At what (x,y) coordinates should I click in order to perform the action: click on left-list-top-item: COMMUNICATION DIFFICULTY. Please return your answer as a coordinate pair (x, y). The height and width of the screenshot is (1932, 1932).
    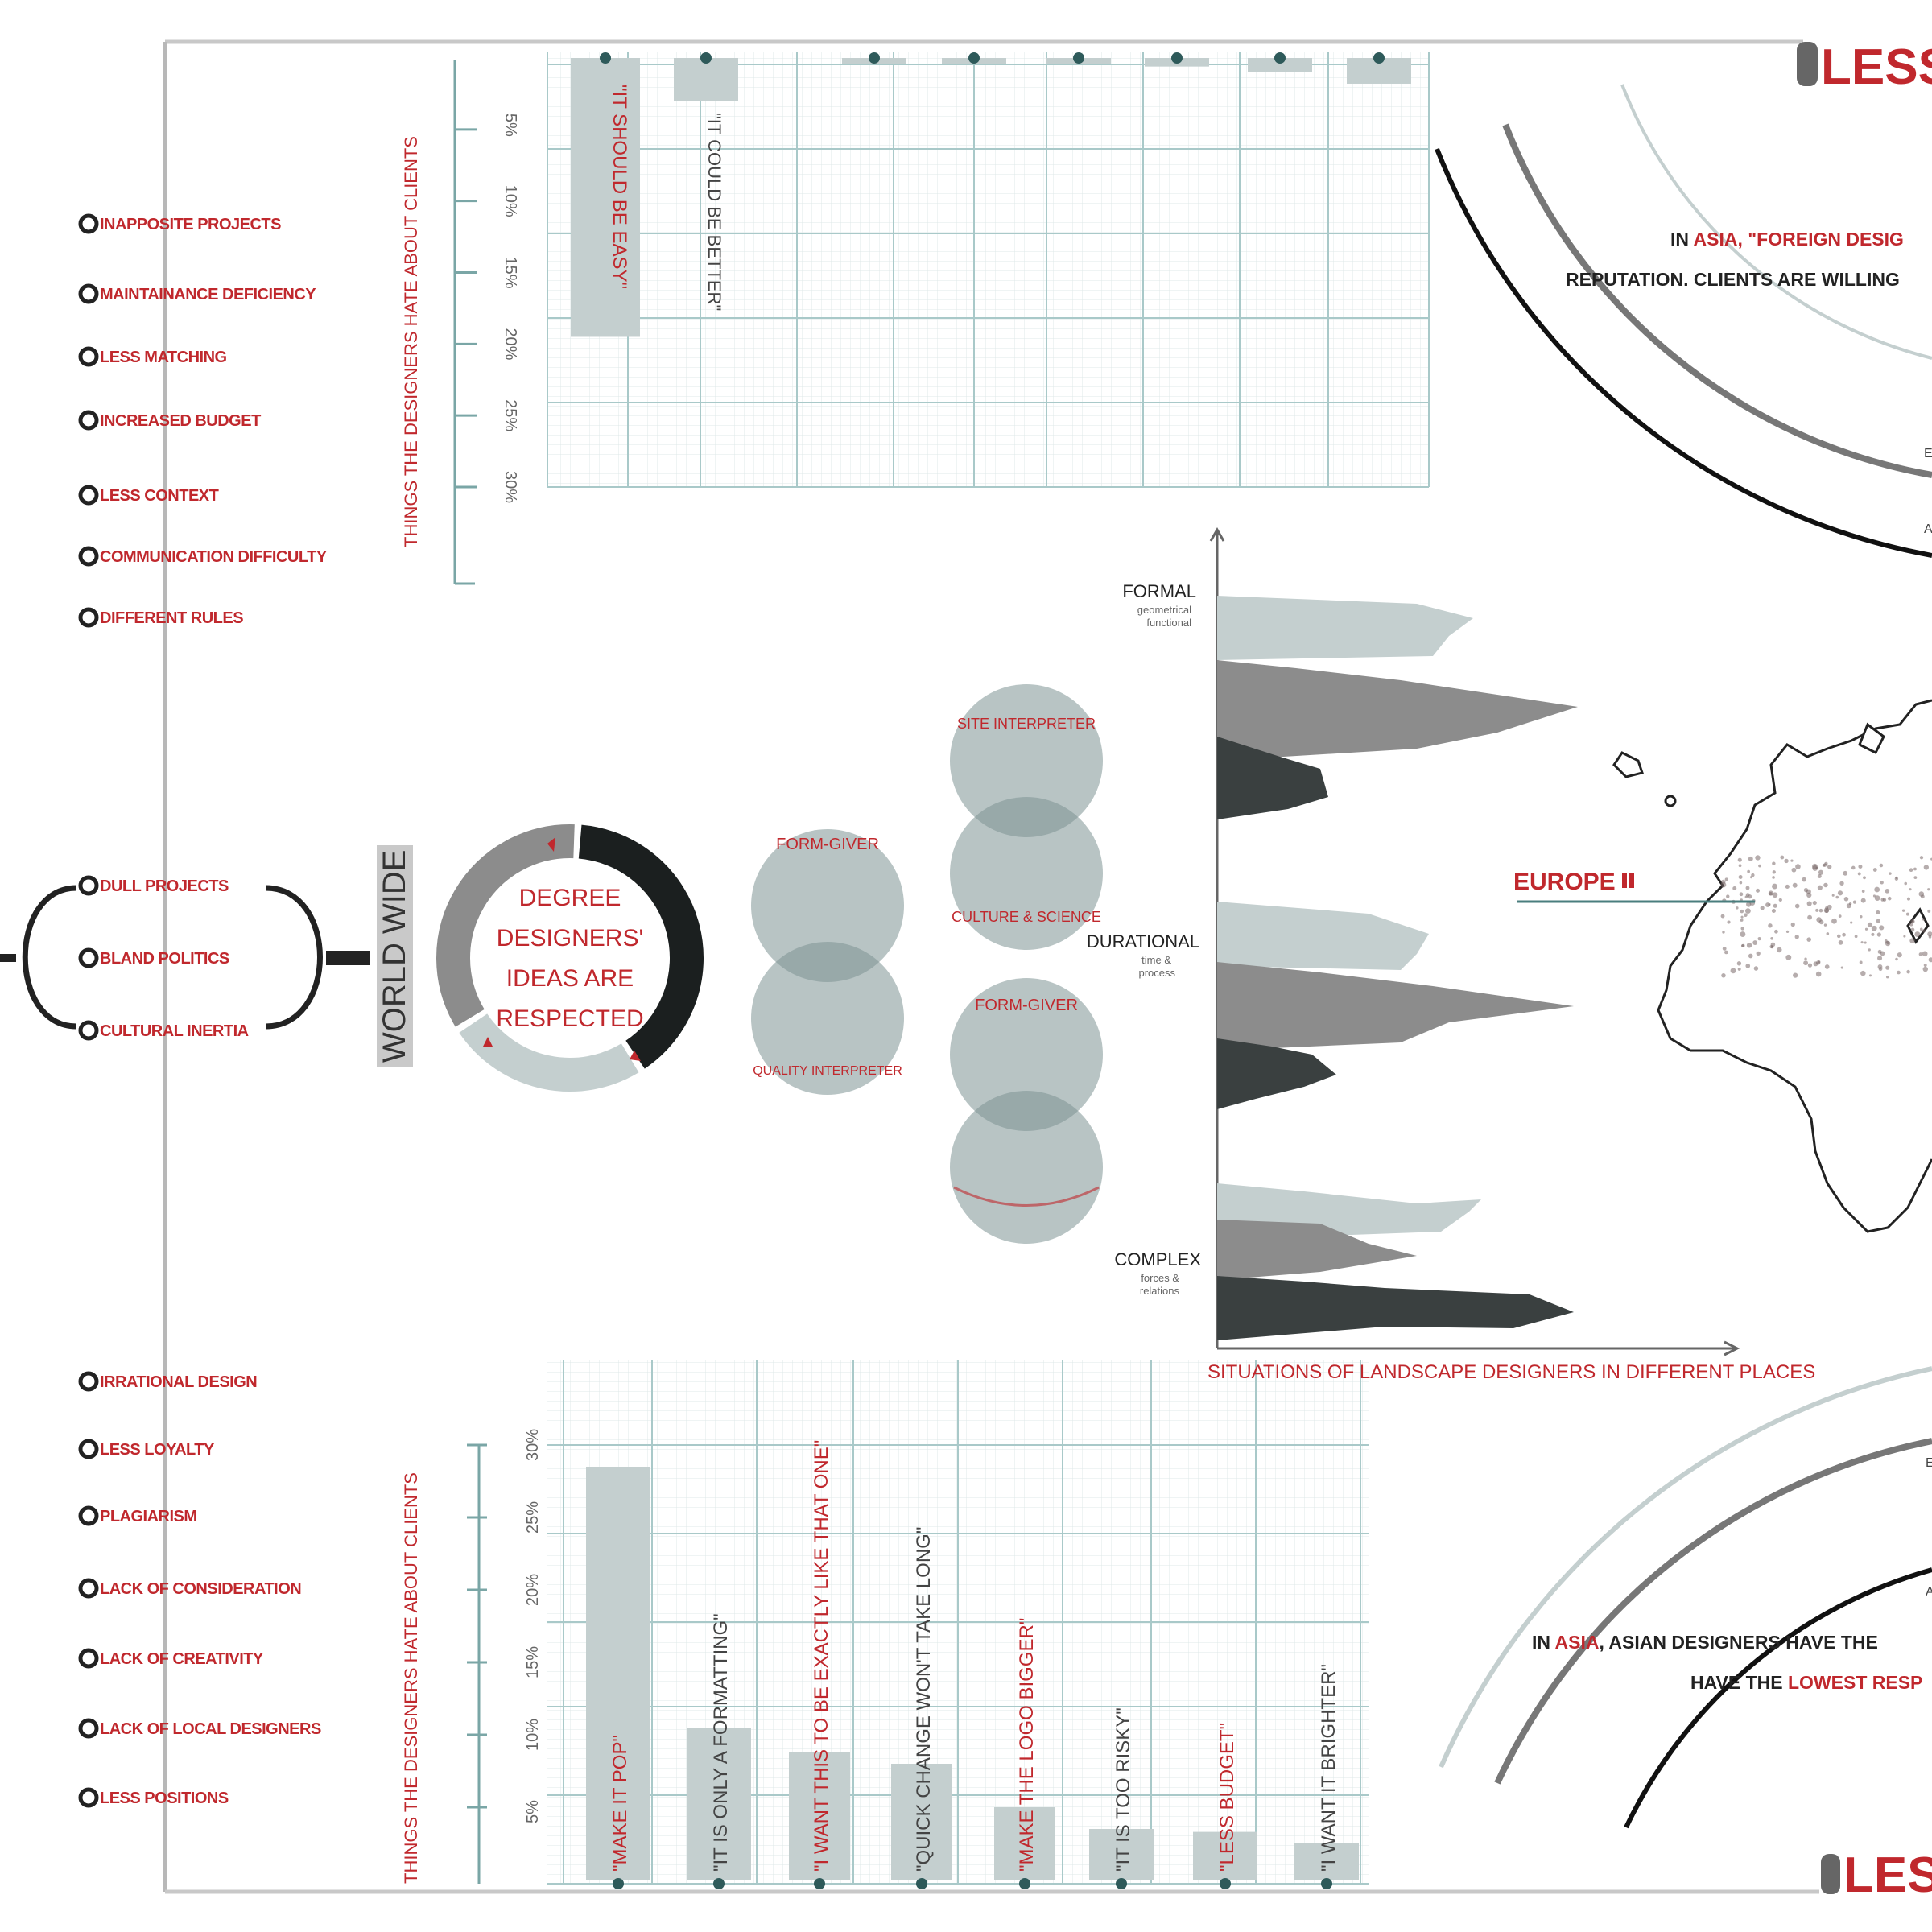
    Looking at the image, I should click on (214, 557).